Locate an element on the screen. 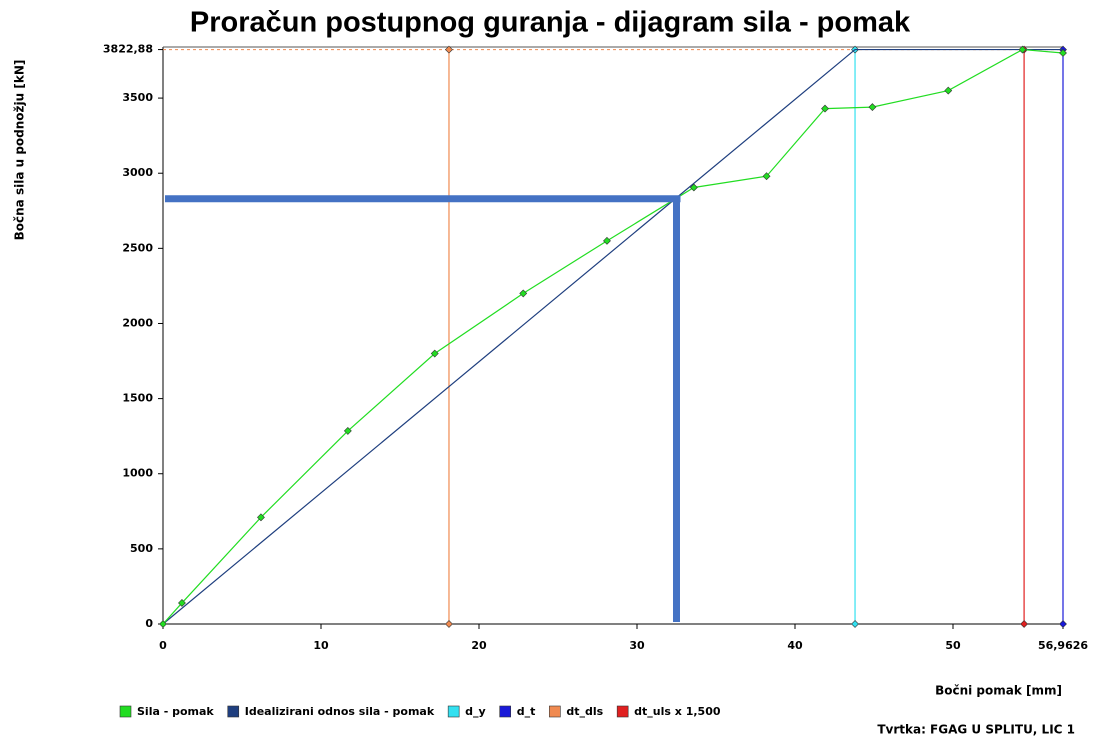  legend-label: dt_dls is located at coordinates (584, 711).